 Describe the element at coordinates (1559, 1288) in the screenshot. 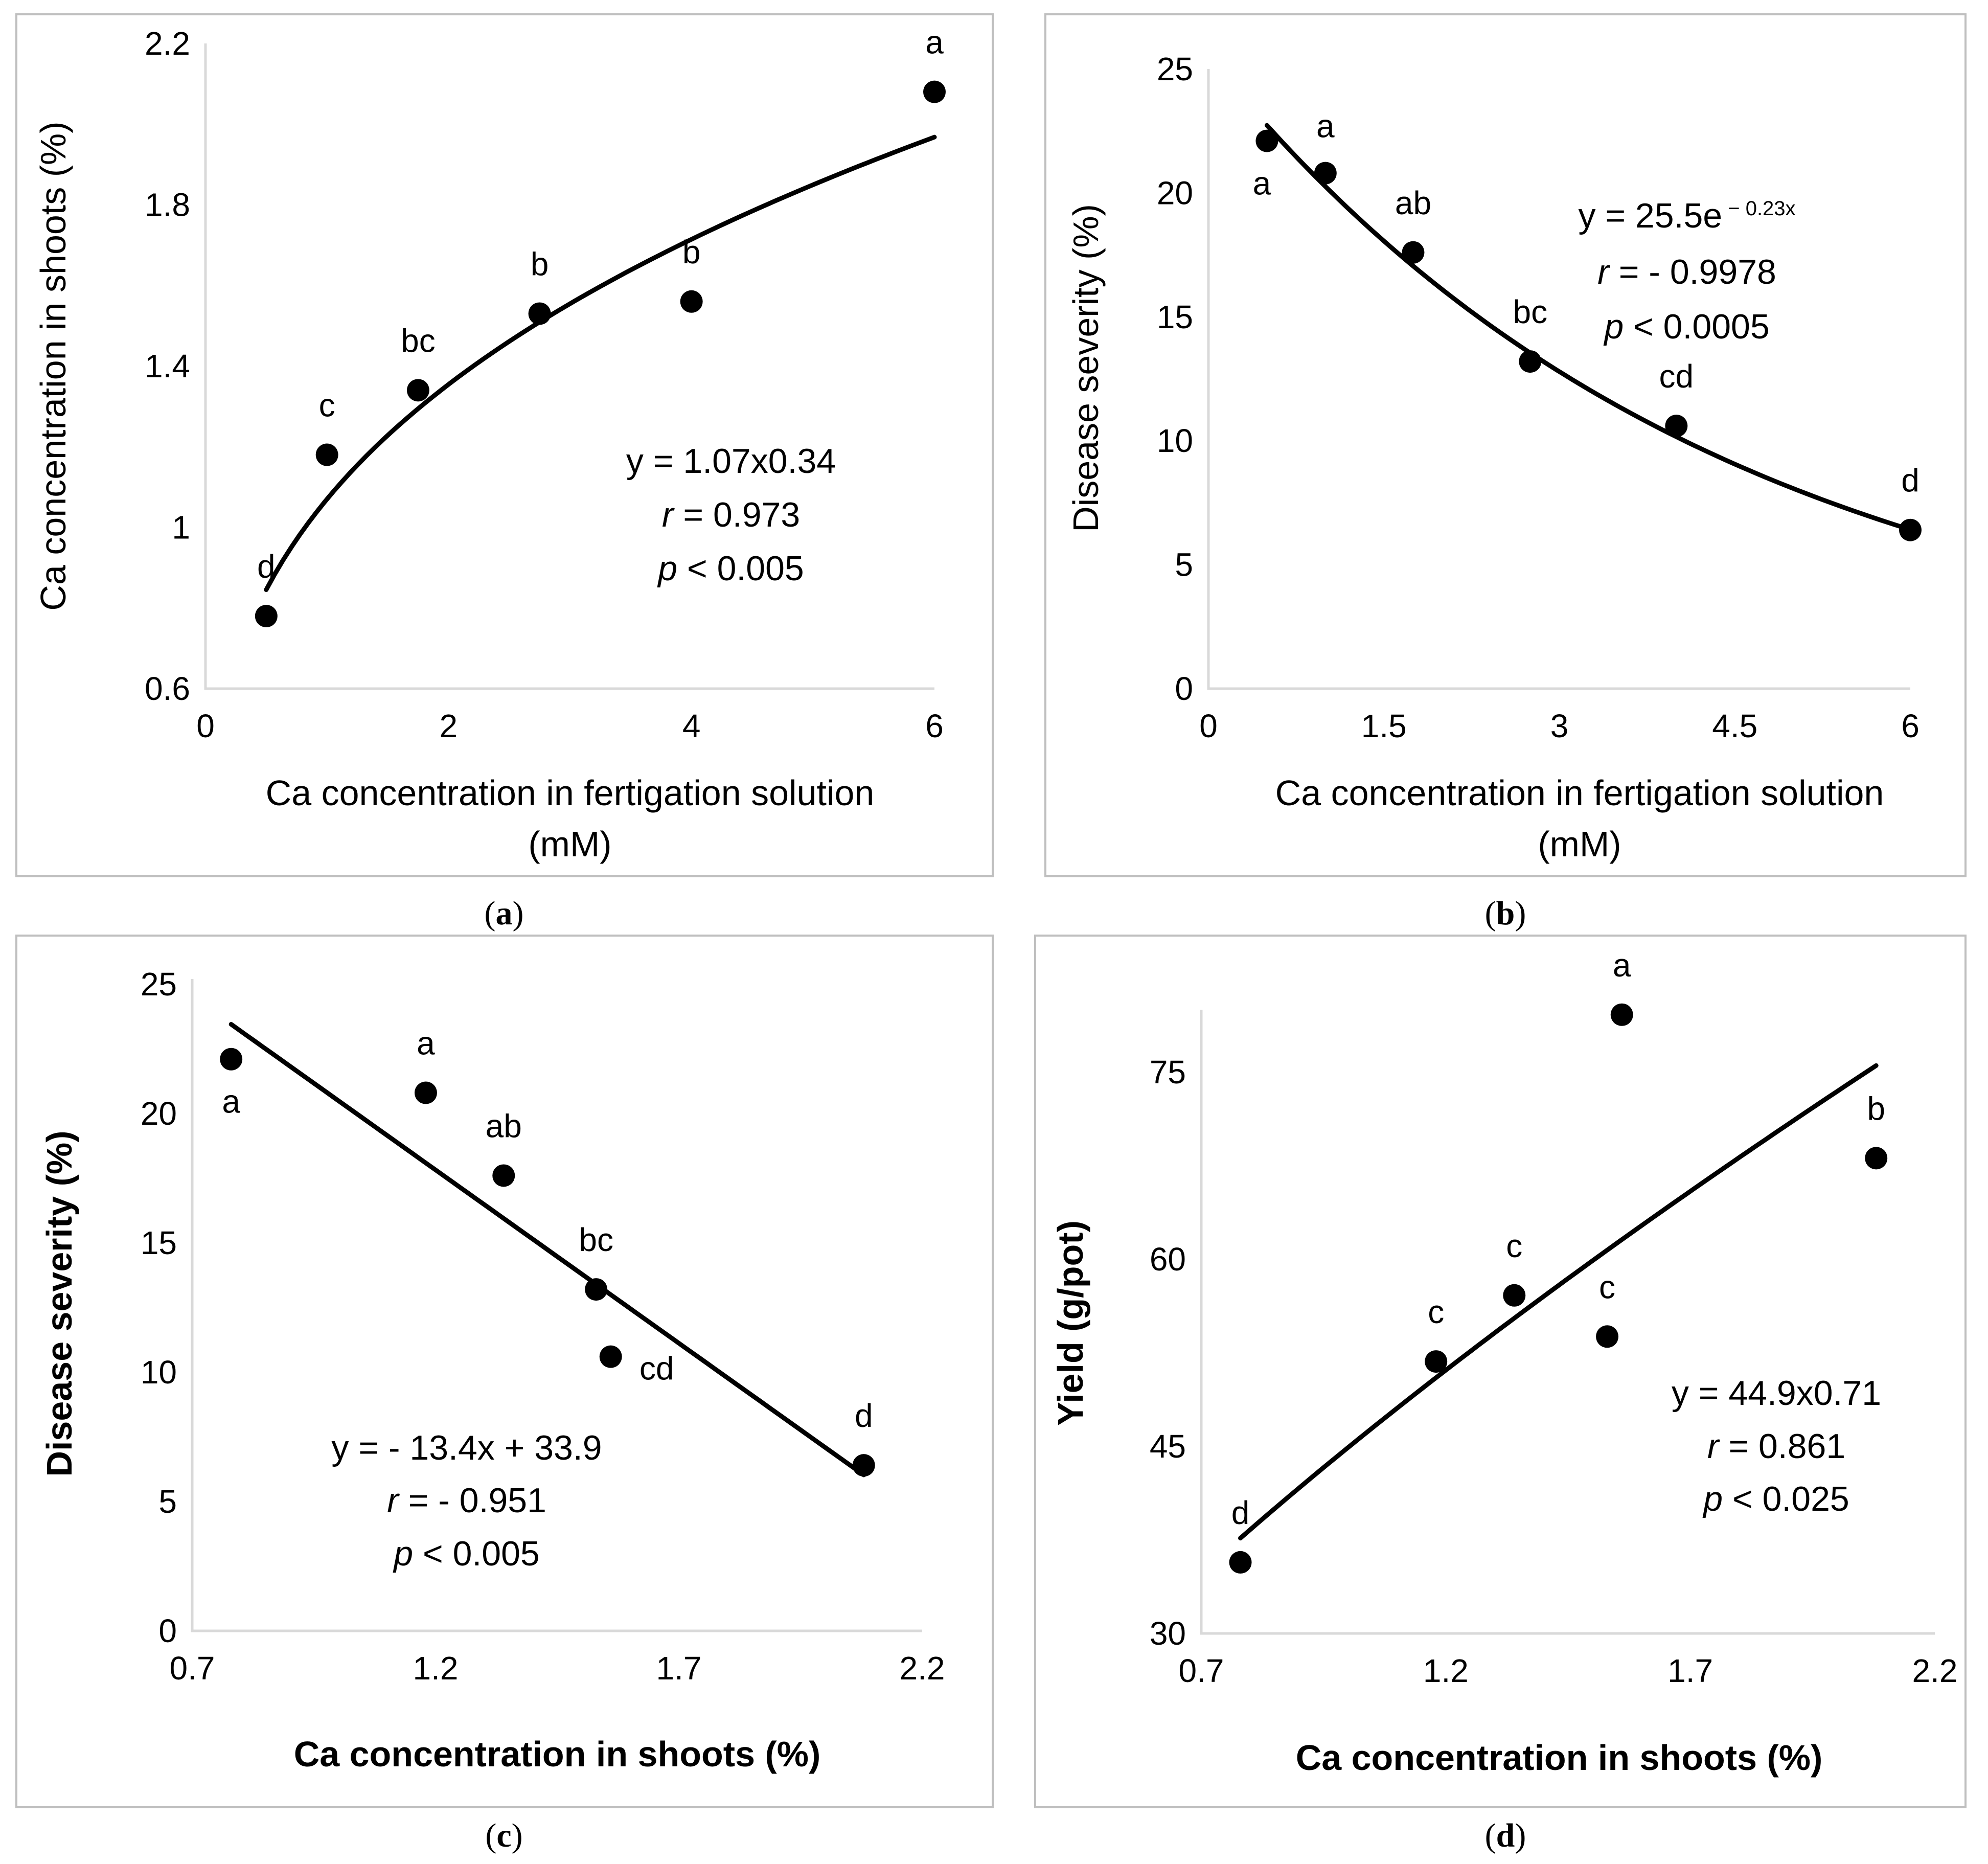

I see `panel-d-points` at that location.